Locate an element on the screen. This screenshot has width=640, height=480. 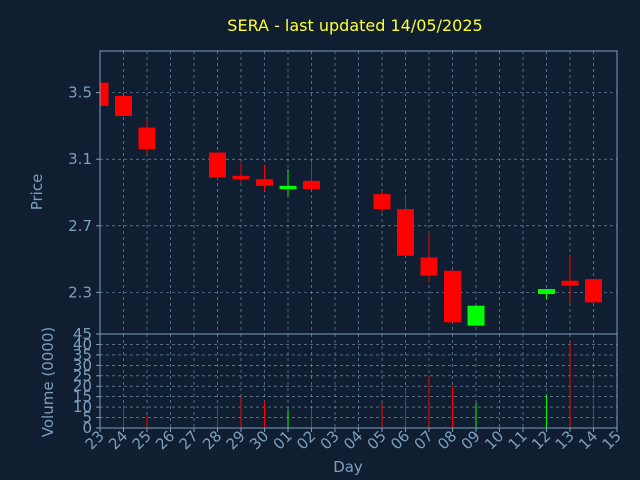
x-tick-label: 07 is located at coordinates (424, 440).